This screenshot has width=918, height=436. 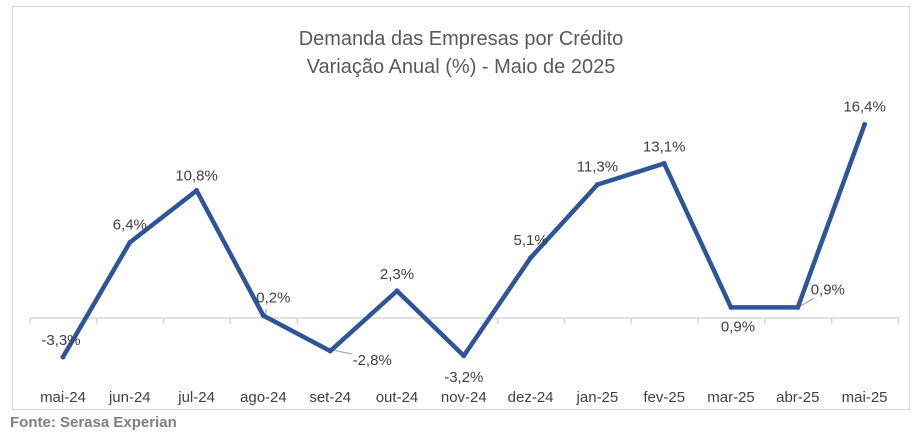 I want to click on x-axis, so click(x=464, y=320).